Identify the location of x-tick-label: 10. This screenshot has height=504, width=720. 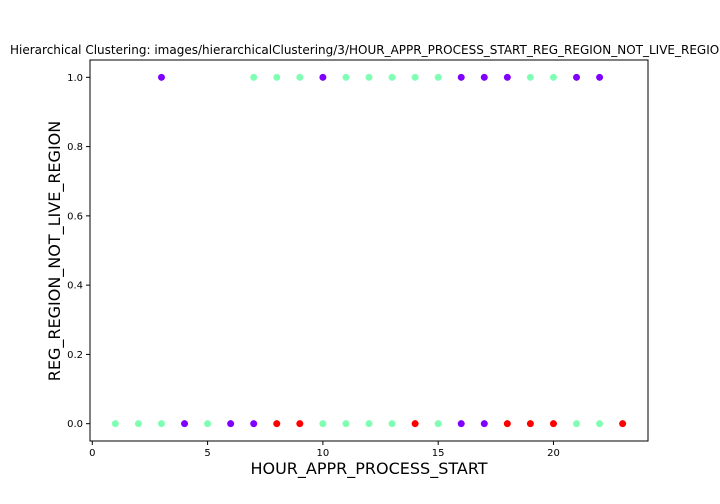
(323, 453).